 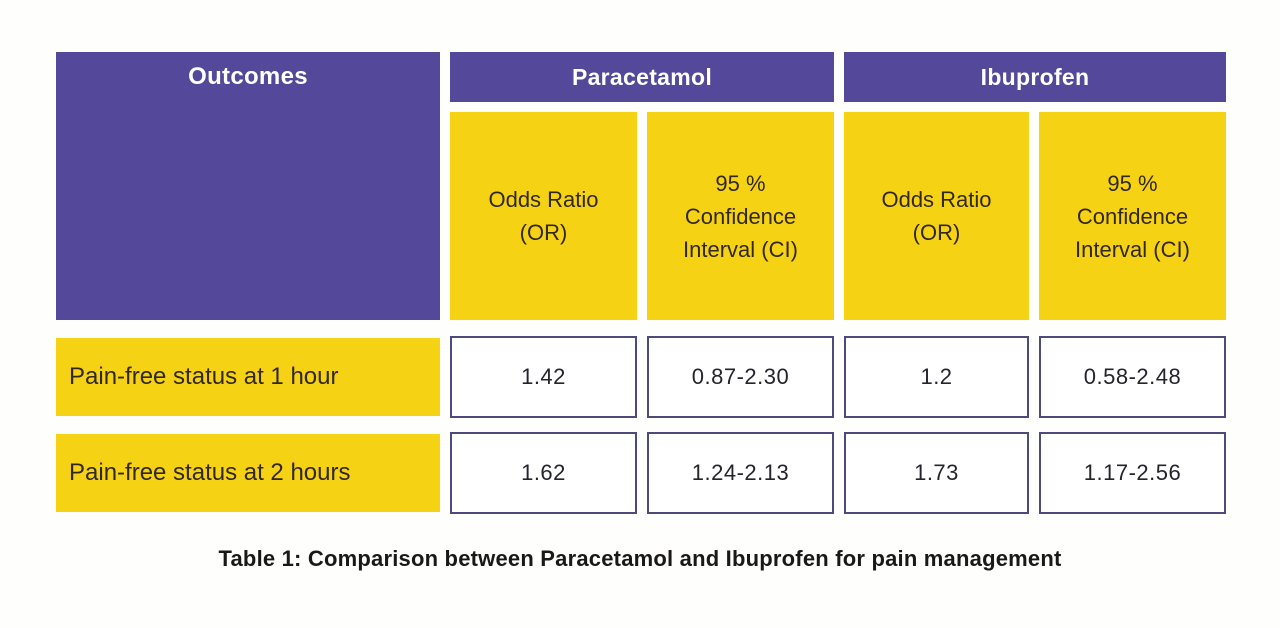 I want to click on subheader-paracetamol-odds-ratio: Odds Ratio (OR), so click(x=543, y=216).